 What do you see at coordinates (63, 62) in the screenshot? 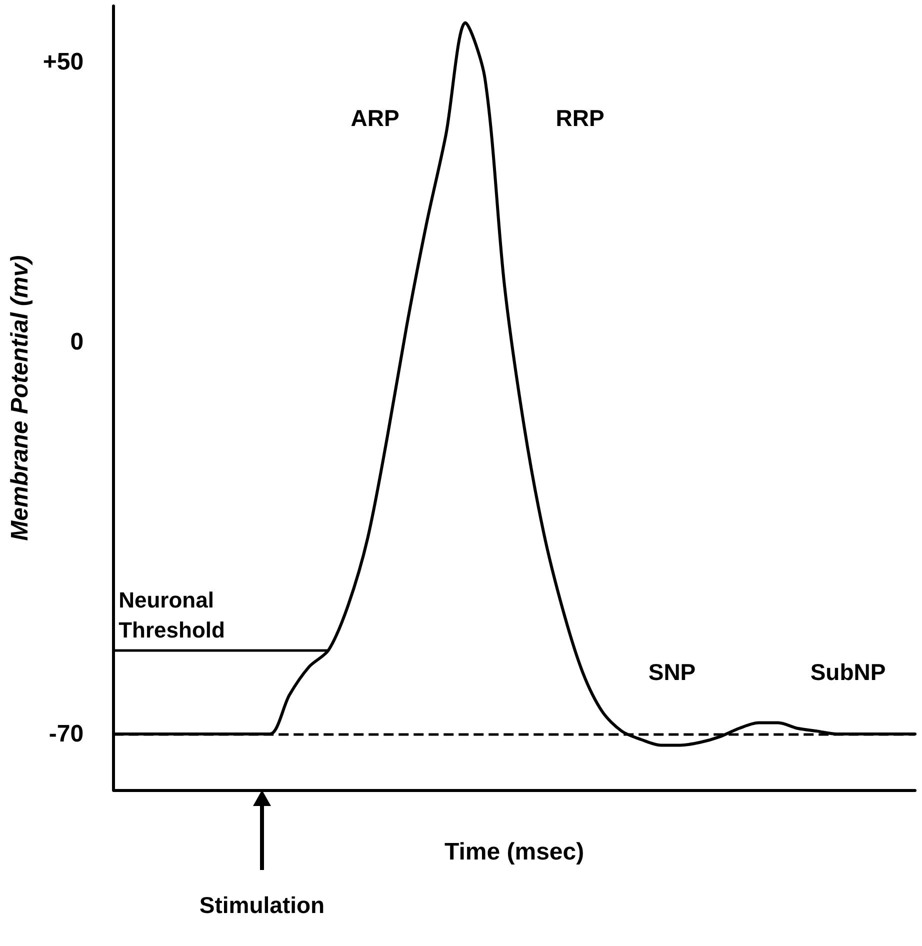
I see `y-tick-label: +50` at bounding box center [63, 62].